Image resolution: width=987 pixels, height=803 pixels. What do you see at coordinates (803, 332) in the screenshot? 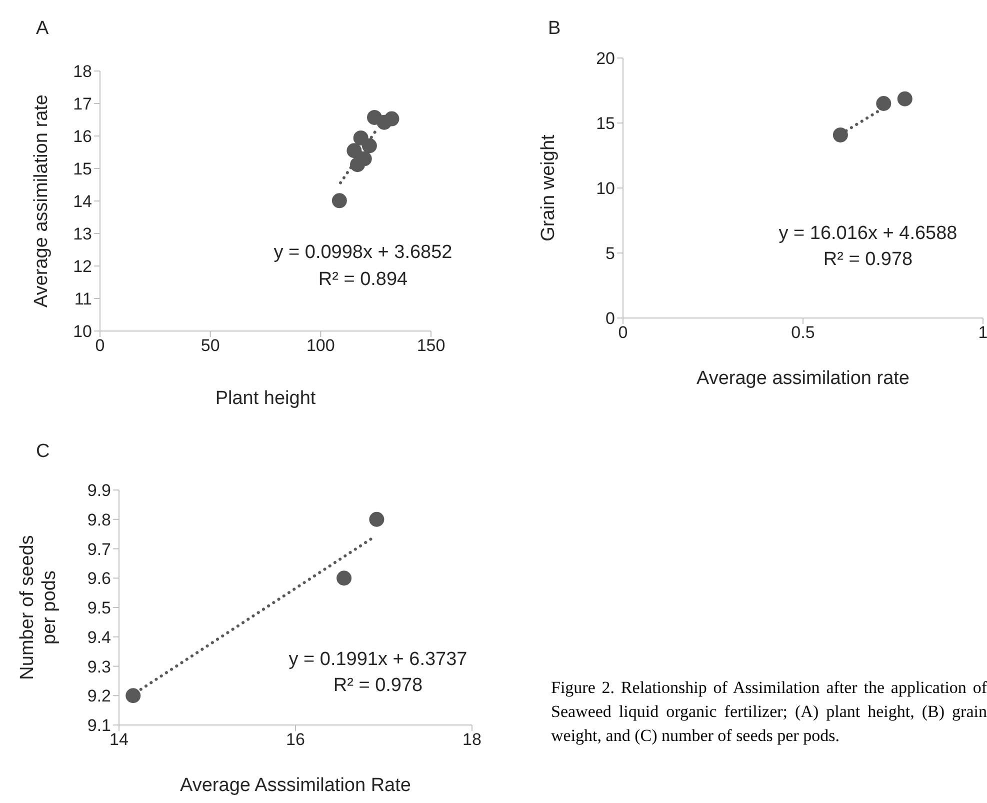
I see `x-tick-label: 0.5` at bounding box center [803, 332].